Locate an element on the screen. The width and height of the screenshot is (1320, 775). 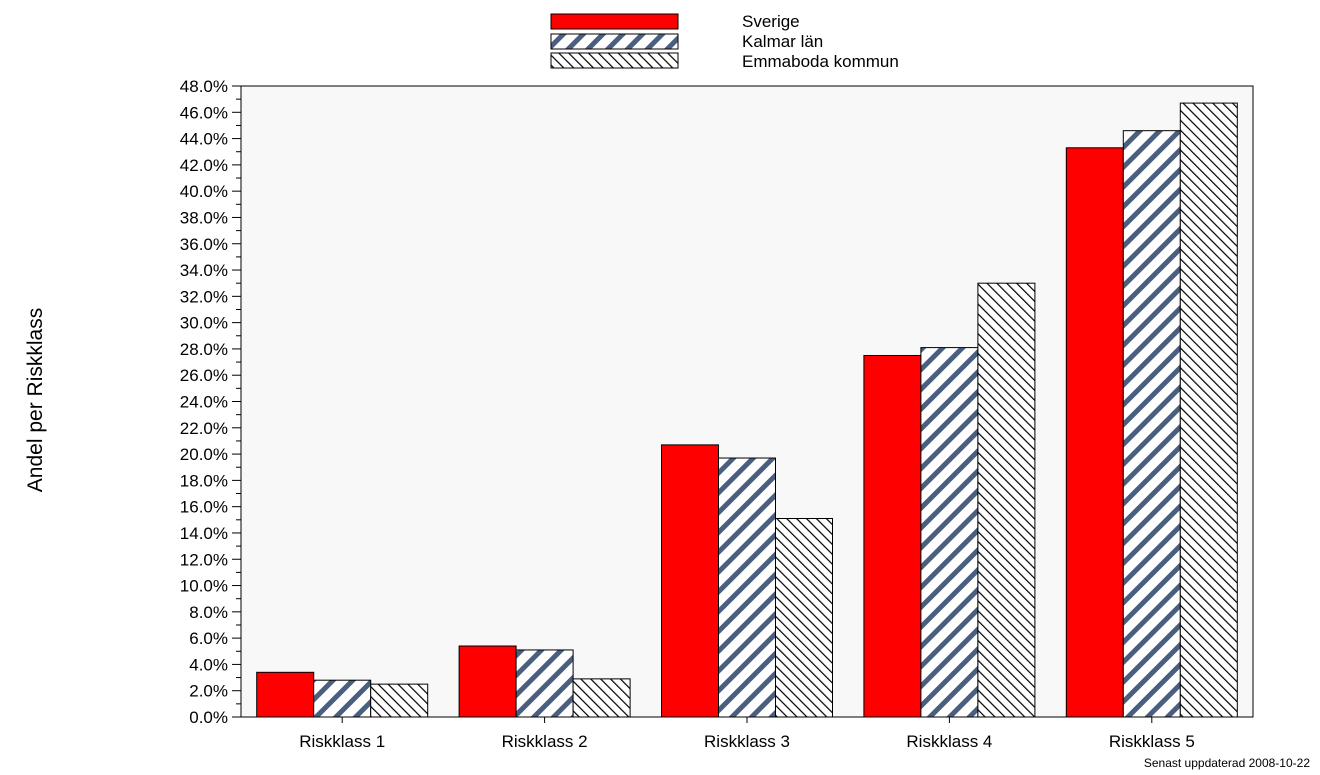
y-tick-label: 8.0% is located at coordinates (208, 612).